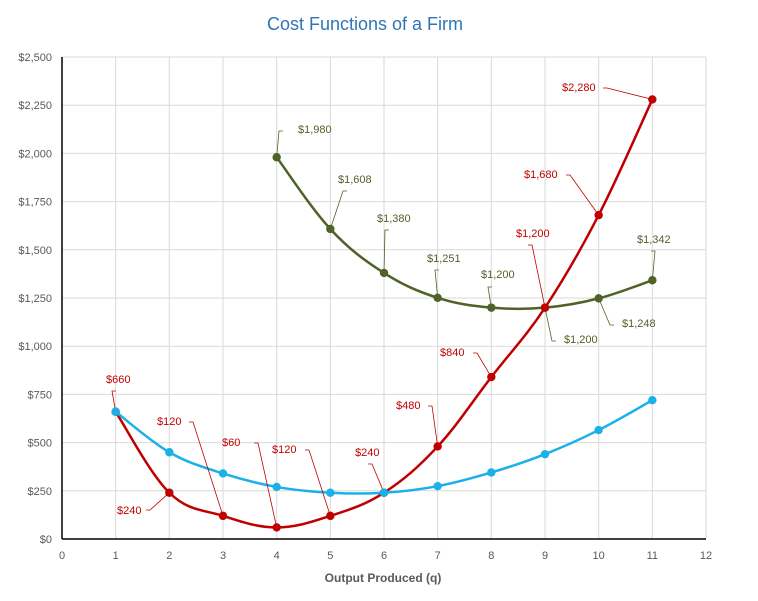  Describe the element at coordinates (35, 299) in the screenshot. I see `y-tick-label: $1,250` at that location.